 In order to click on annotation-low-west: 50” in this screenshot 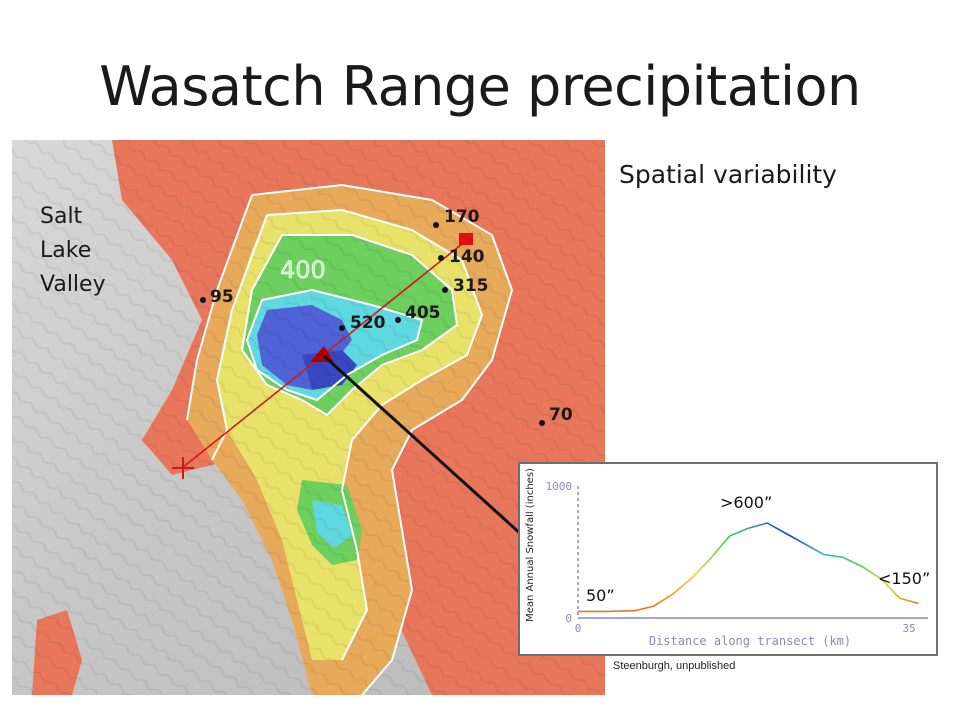, I will do `click(600, 595)`.